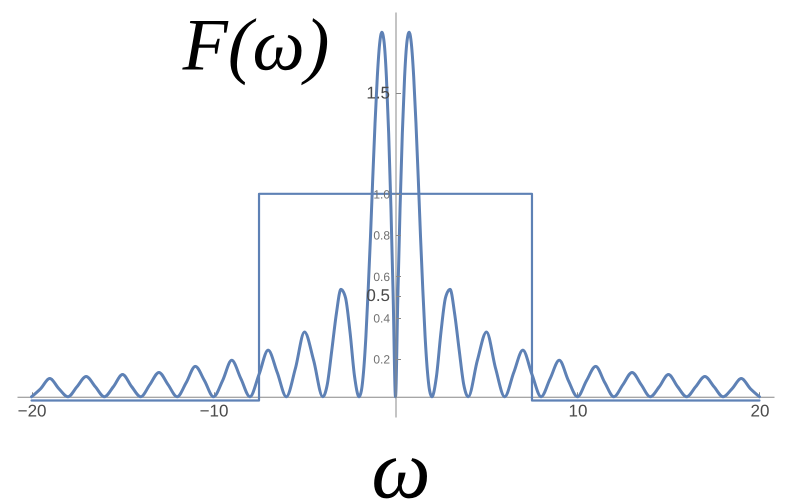 The image size is (792, 503). Describe the element at coordinates (32, 410) in the screenshot. I see `x-tick-label: −20` at that location.